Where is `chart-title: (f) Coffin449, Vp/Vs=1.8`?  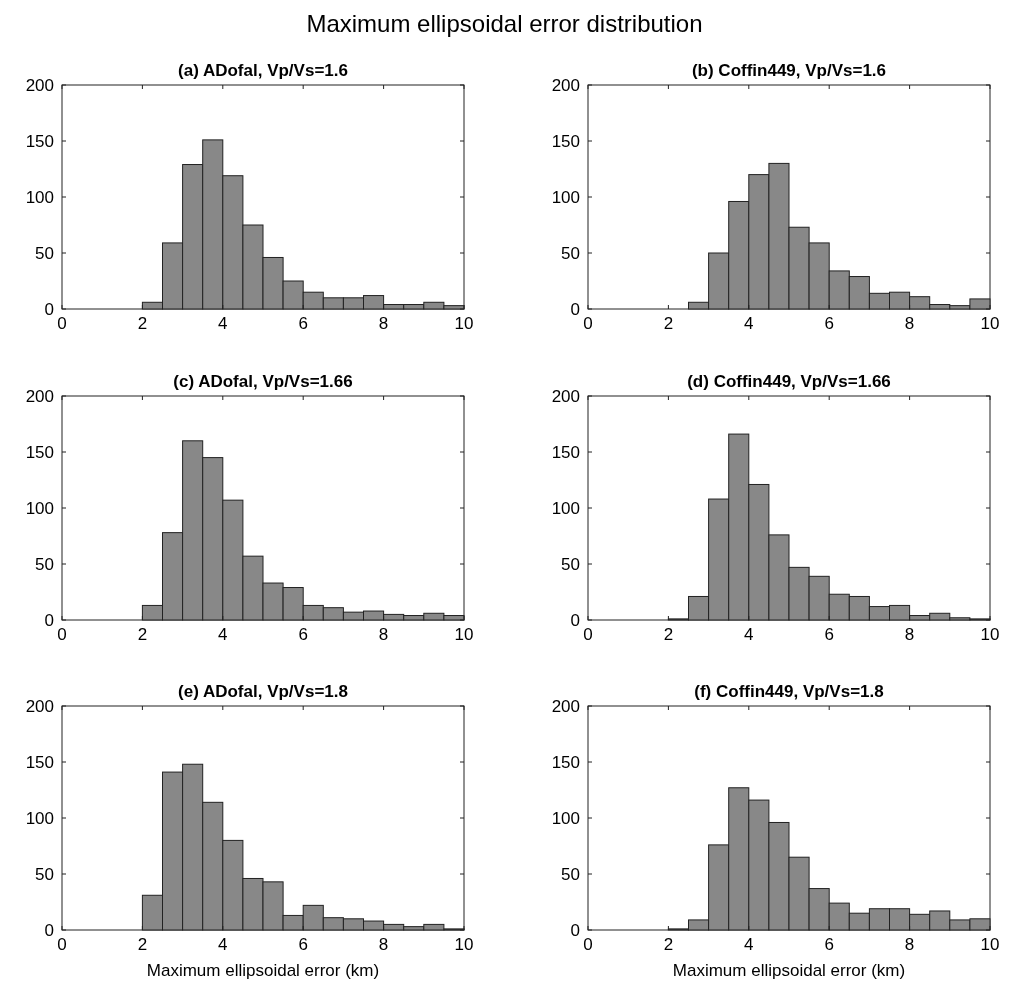 chart-title: (f) Coffin449, Vp/Vs=1.8 is located at coordinates (789, 691).